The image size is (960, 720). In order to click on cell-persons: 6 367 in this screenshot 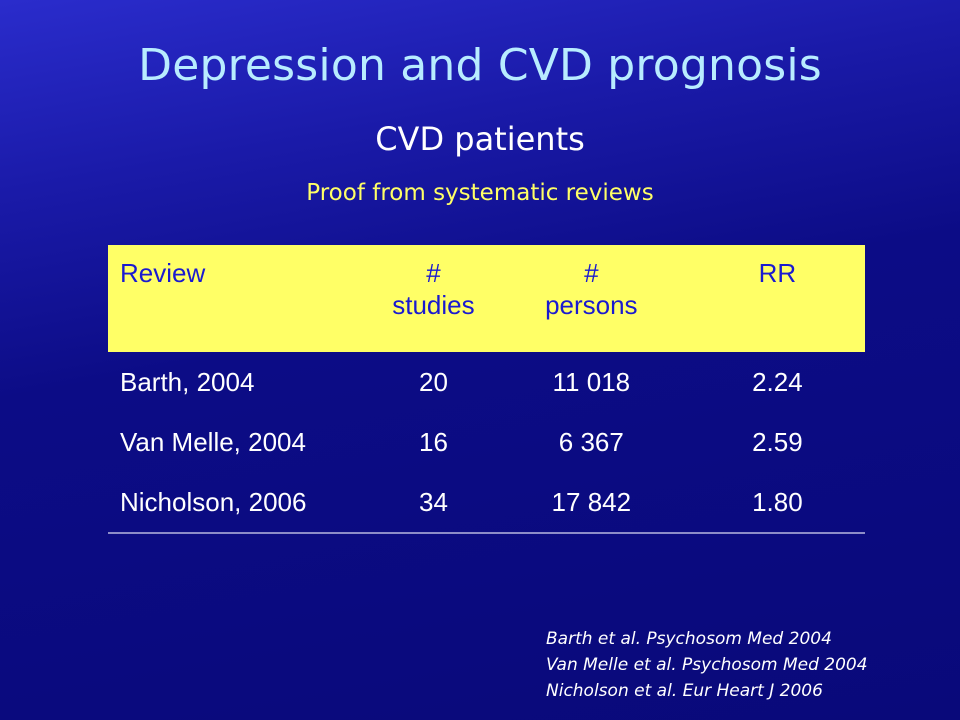, I will do `click(591, 441)`.